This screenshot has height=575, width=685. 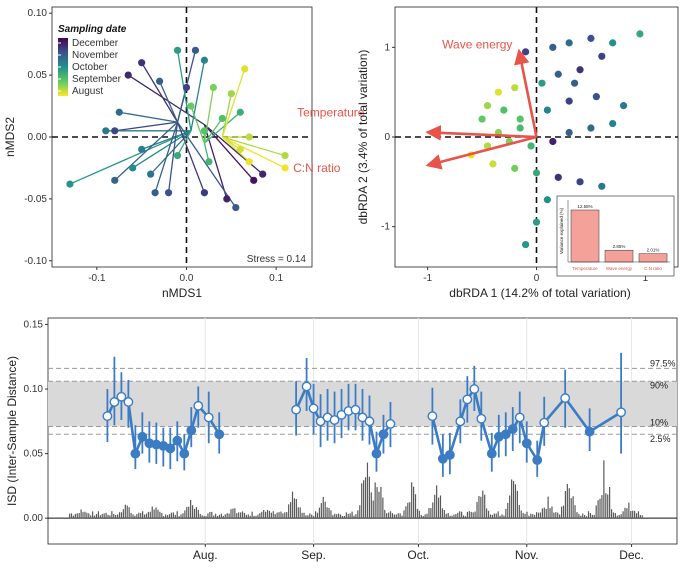 What do you see at coordinates (34, 518) in the screenshot?
I see `y-tick-label: 0.00` at bounding box center [34, 518].